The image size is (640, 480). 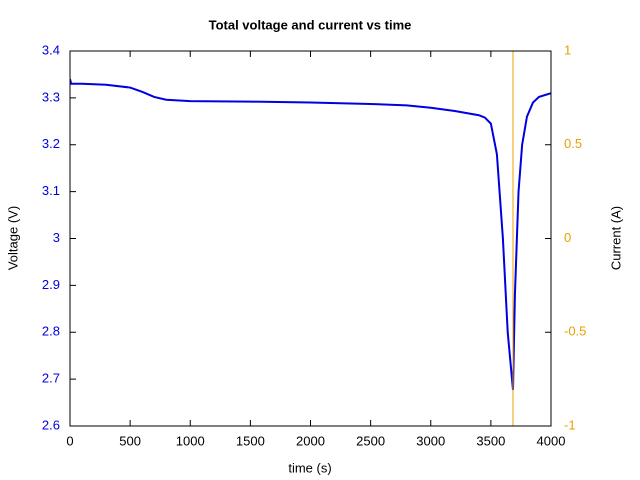 I want to click on y-tick-label: 3, so click(x=56, y=237).